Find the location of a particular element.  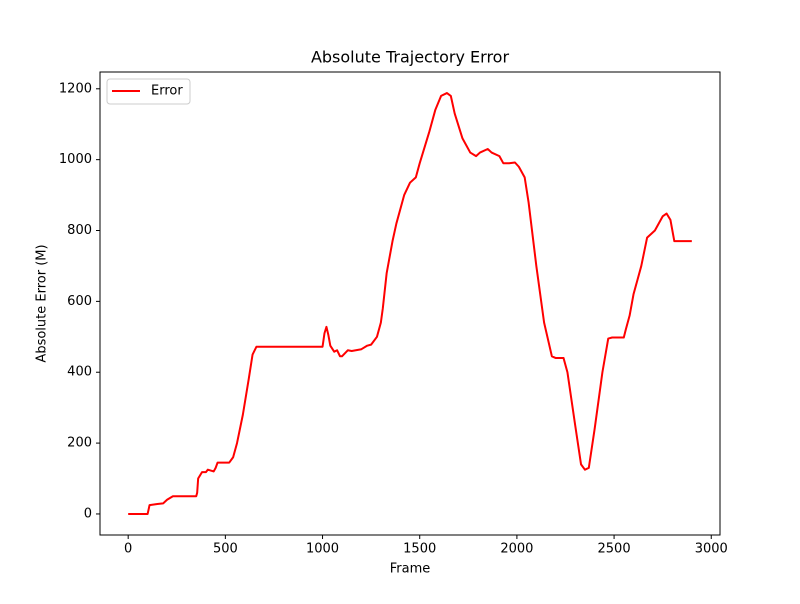

legend-box is located at coordinates (148, 91).